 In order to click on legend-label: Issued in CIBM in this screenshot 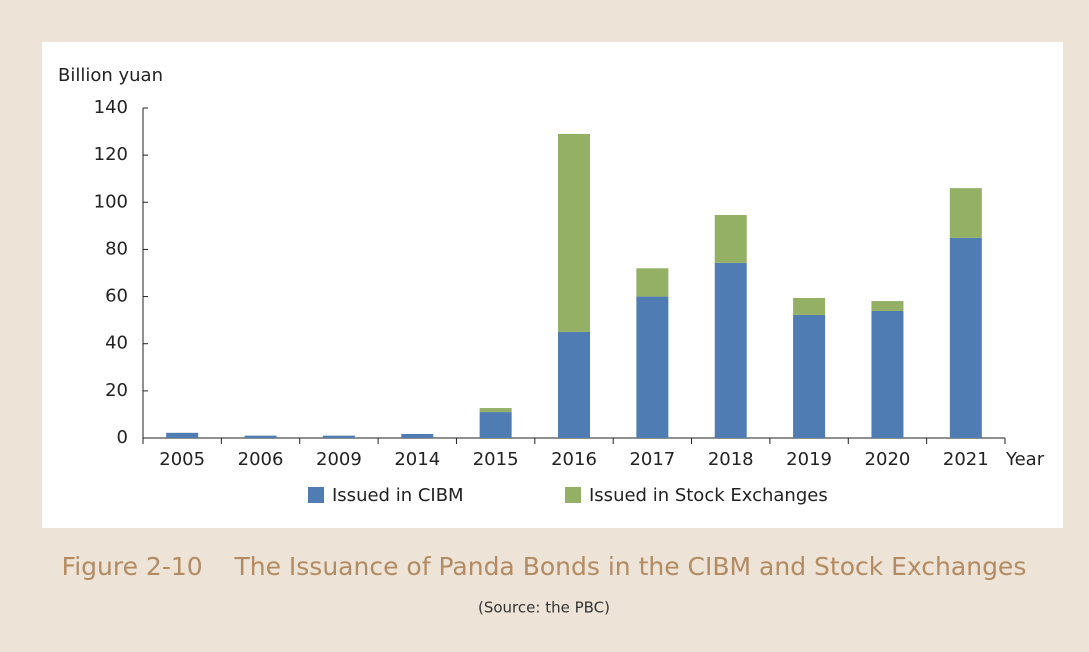, I will do `click(398, 495)`.